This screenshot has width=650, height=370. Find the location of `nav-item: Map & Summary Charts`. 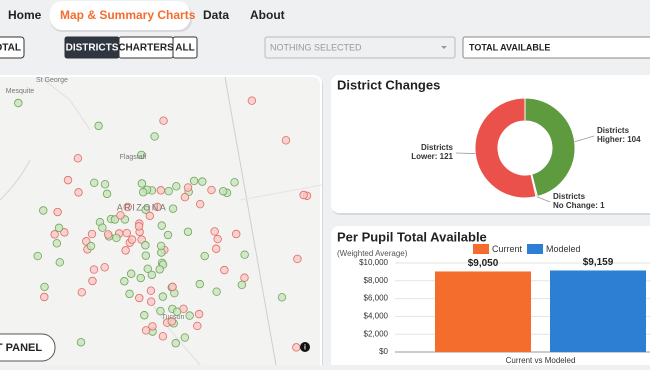

nav-item: Map & Summary Charts is located at coordinates (128, 15).